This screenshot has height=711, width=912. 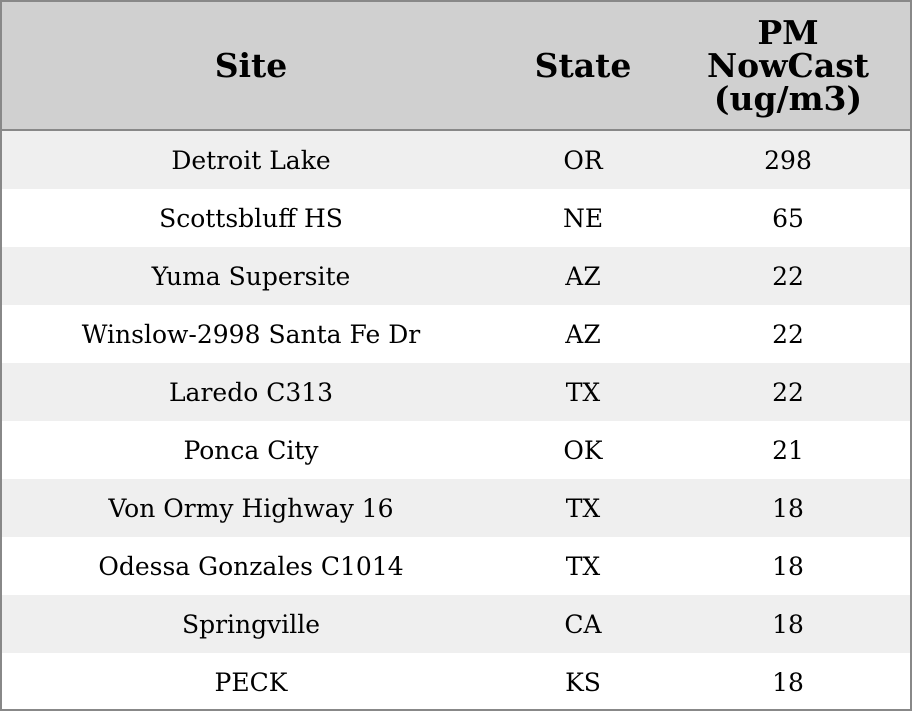 I want to click on table-cell: Scottsbluff HS, so click(x=251, y=218).